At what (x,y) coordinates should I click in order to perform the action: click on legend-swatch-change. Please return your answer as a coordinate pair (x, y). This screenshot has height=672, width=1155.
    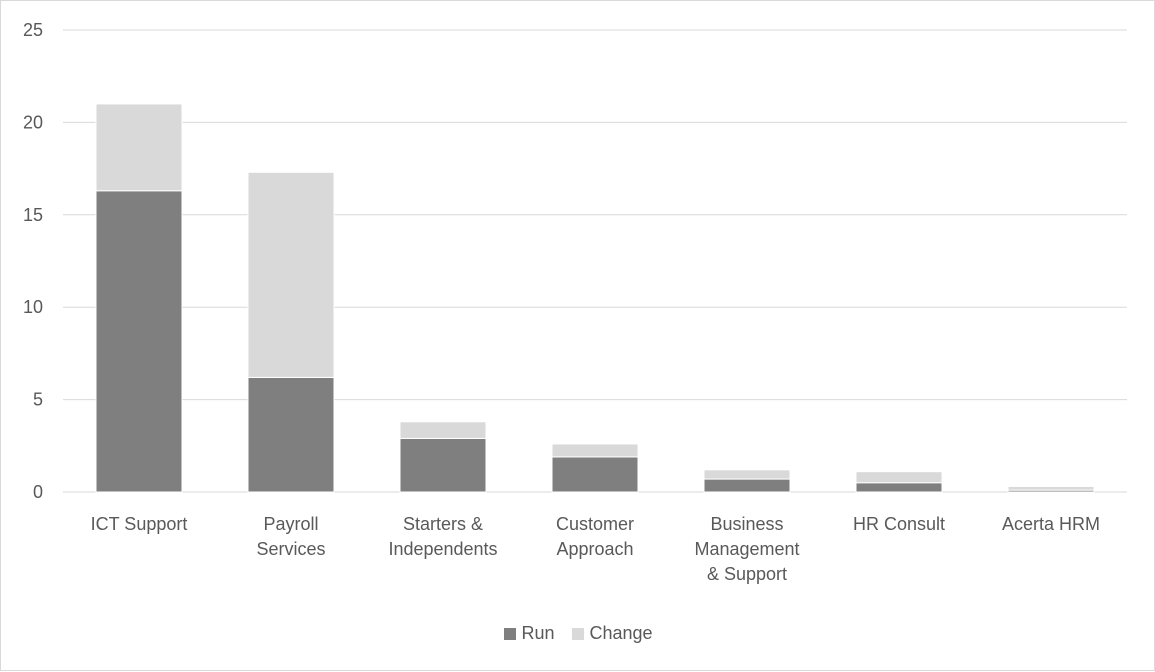
    Looking at the image, I should click on (578, 633).